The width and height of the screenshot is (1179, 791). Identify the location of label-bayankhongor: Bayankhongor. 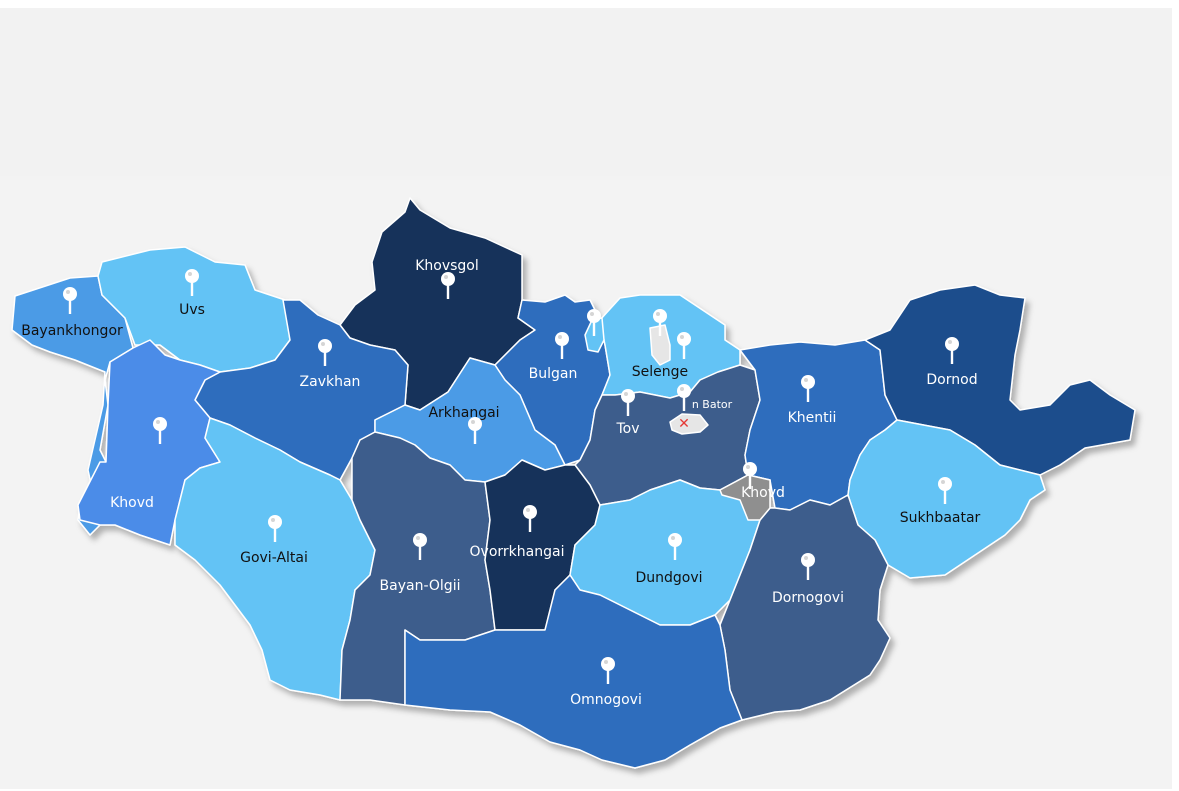
(72, 331).